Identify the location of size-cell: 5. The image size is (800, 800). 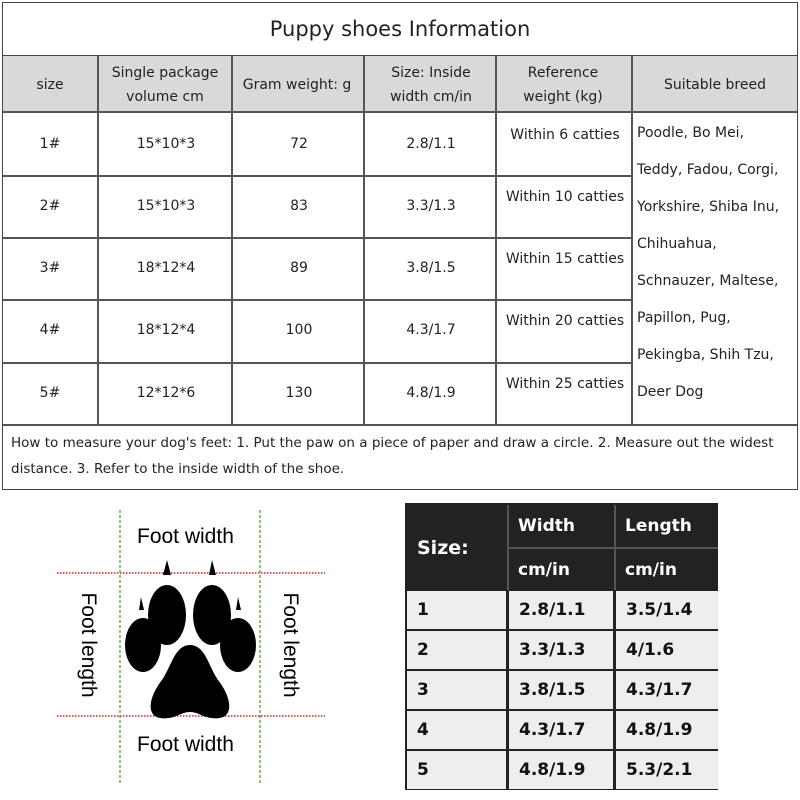
(456, 770).